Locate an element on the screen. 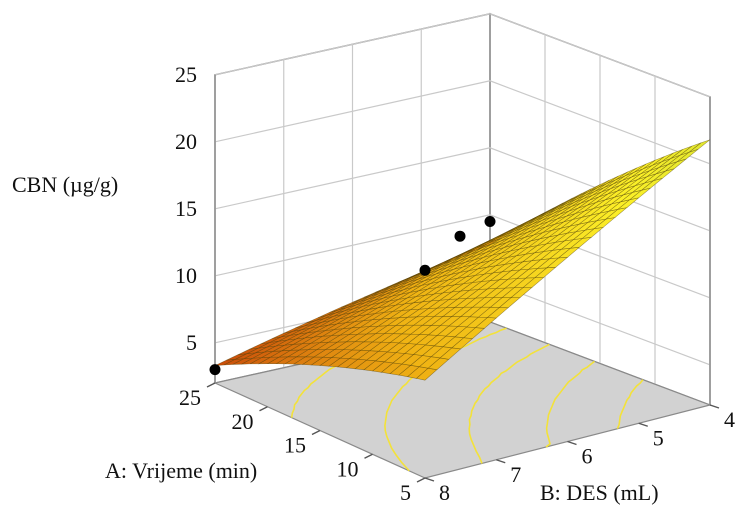 The width and height of the screenshot is (745, 512). y-tick-label: 5 is located at coordinates (658, 437).